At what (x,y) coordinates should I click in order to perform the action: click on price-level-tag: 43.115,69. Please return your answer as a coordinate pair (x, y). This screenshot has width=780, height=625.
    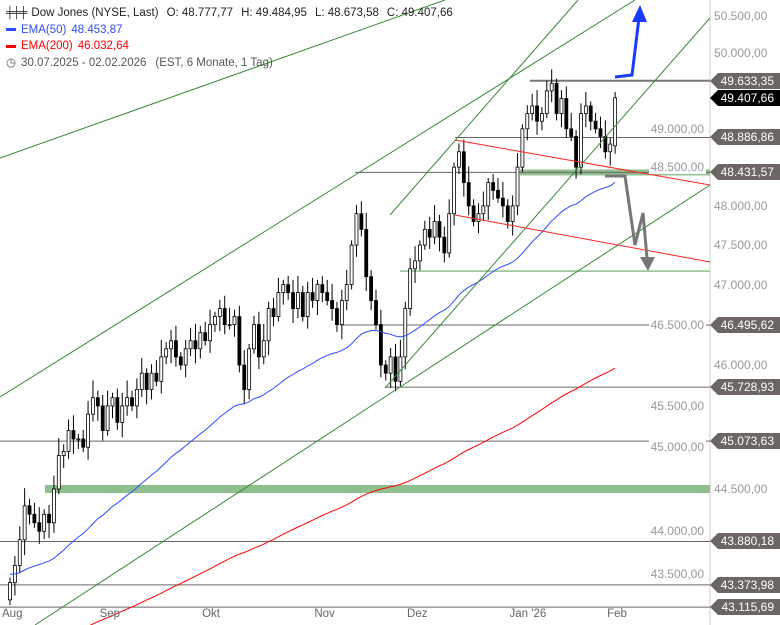
    Looking at the image, I should click on (745, 607).